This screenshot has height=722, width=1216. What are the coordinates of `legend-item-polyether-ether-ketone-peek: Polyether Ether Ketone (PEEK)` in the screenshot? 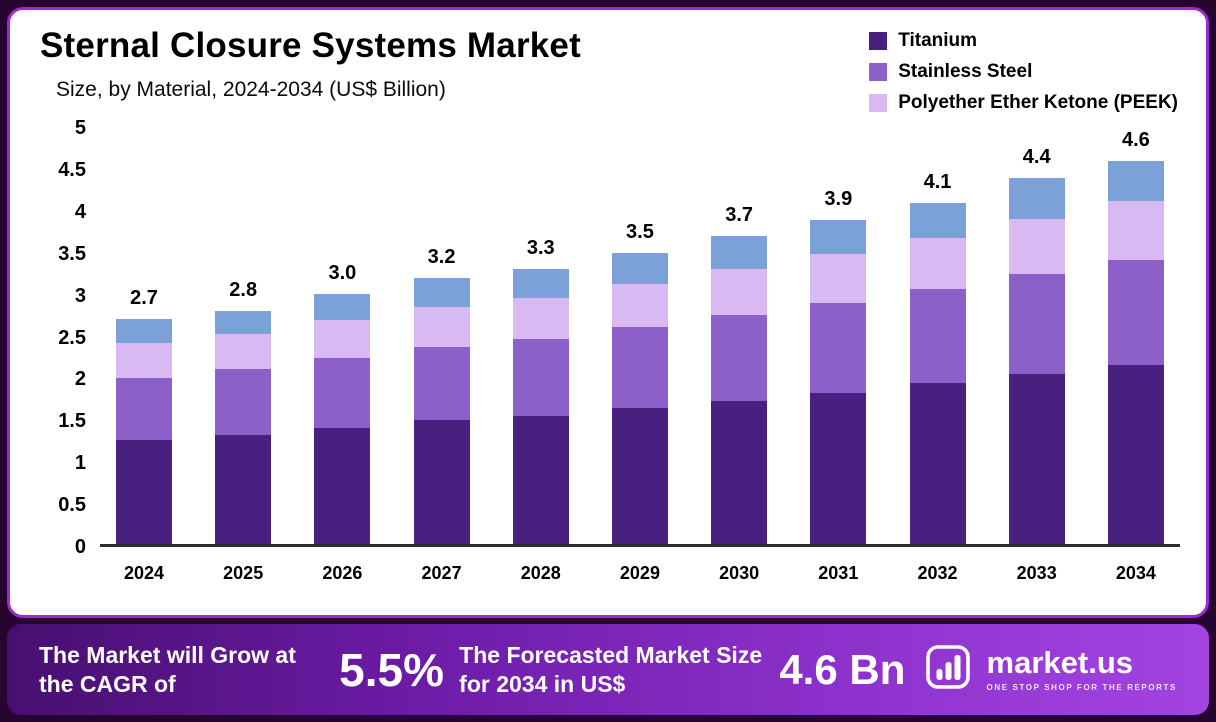 It's located at (1023, 103).